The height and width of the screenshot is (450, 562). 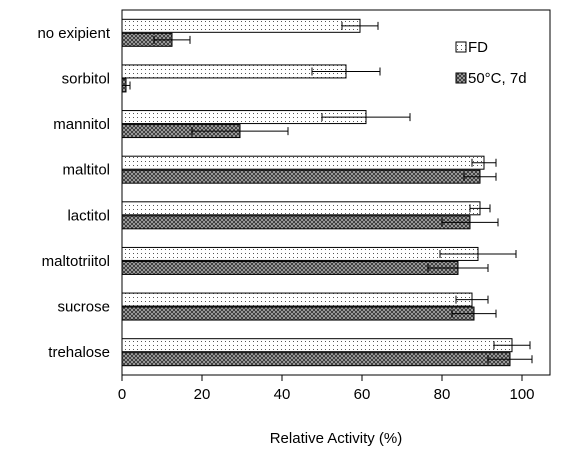 What do you see at coordinates (484, 162) in the screenshot?
I see `error-bar-maltitol-fd` at bounding box center [484, 162].